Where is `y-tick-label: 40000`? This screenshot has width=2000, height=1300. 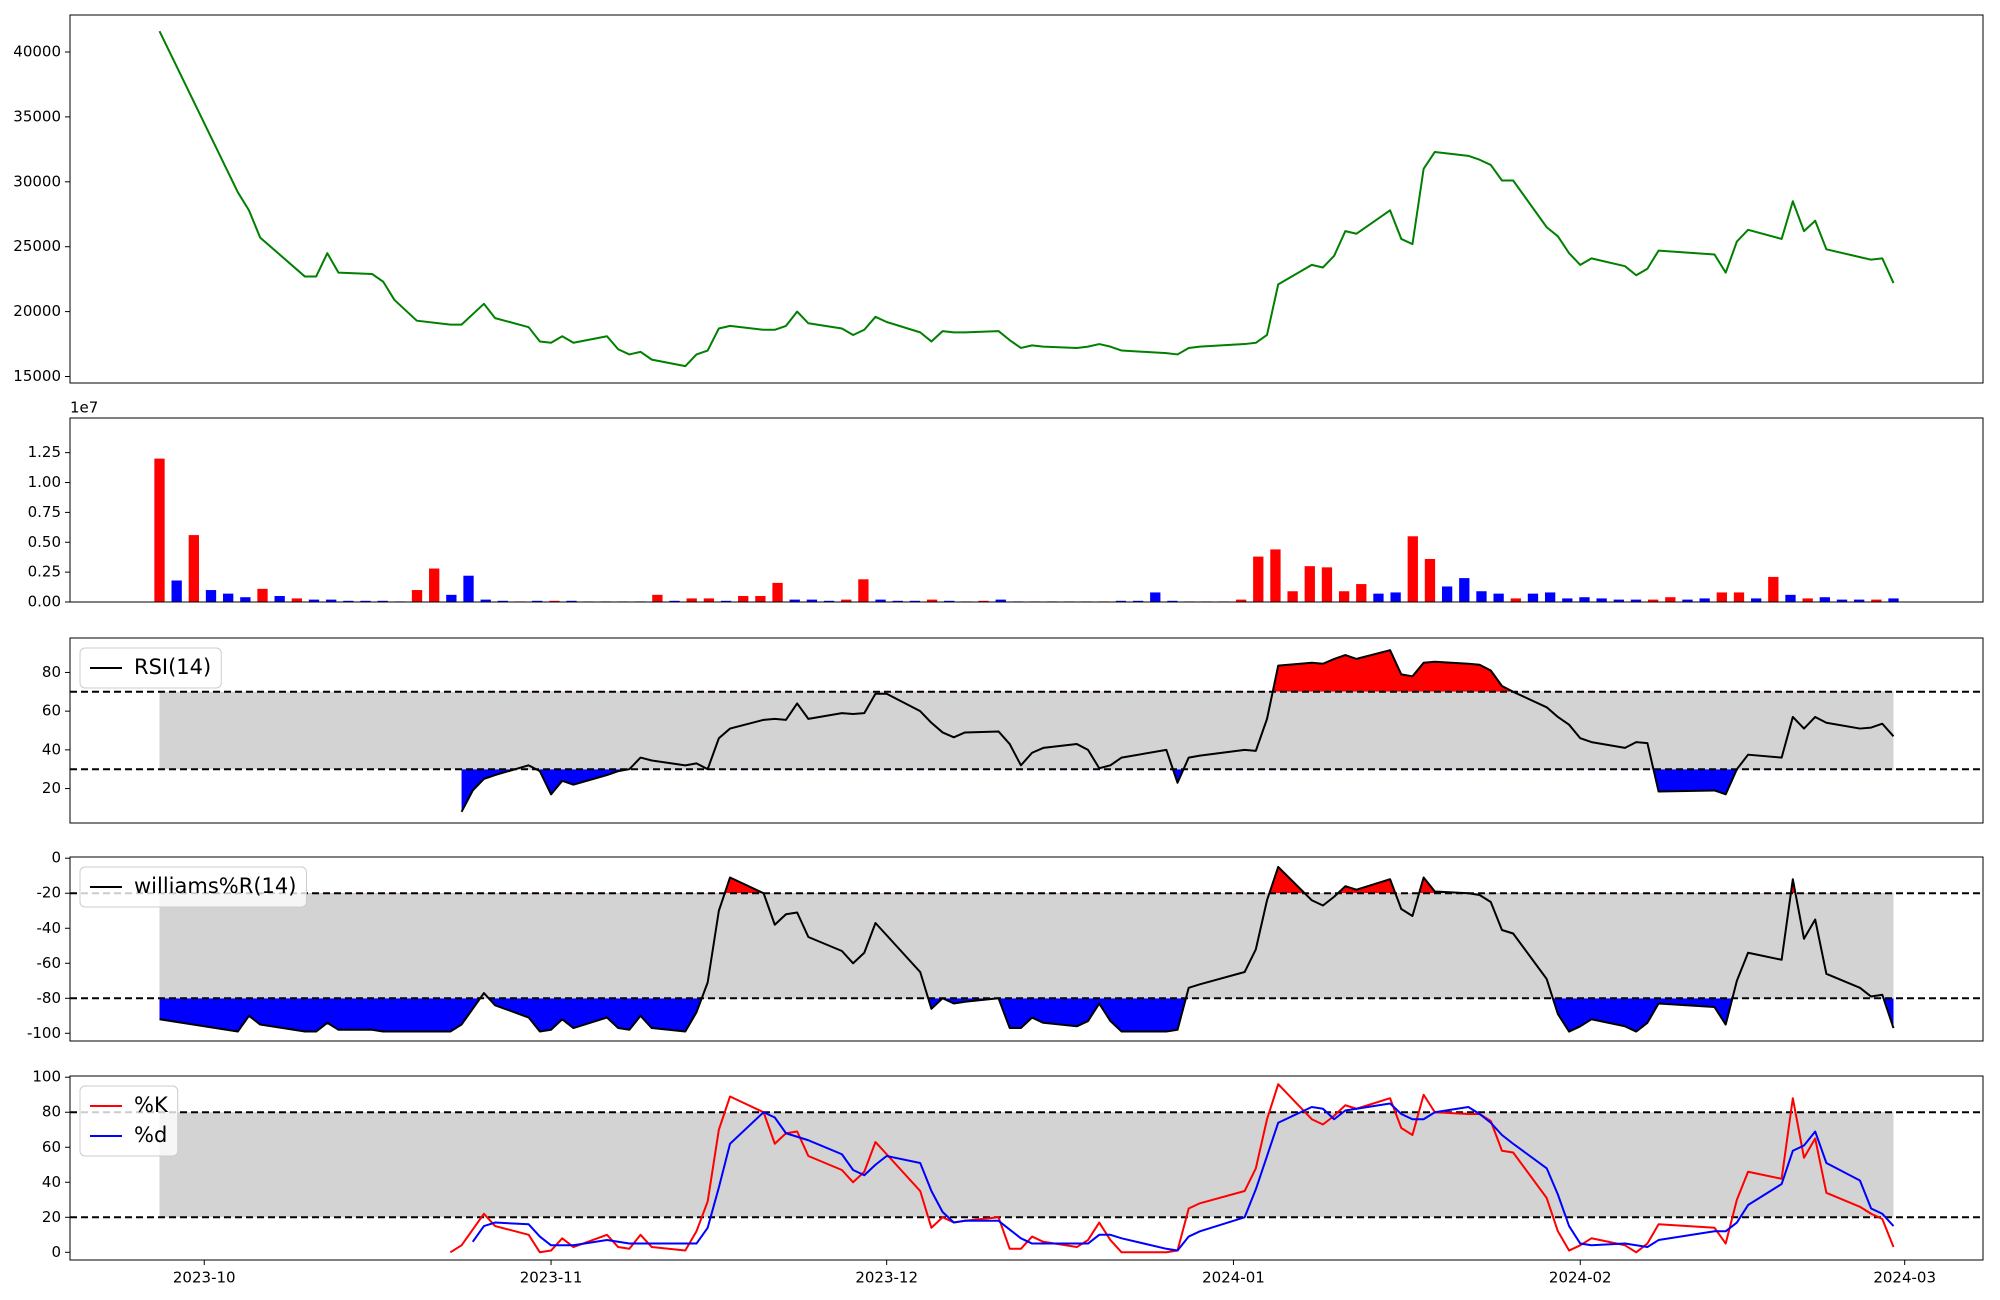 y-tick-label: 40000 is located at coordinates (37, 51).